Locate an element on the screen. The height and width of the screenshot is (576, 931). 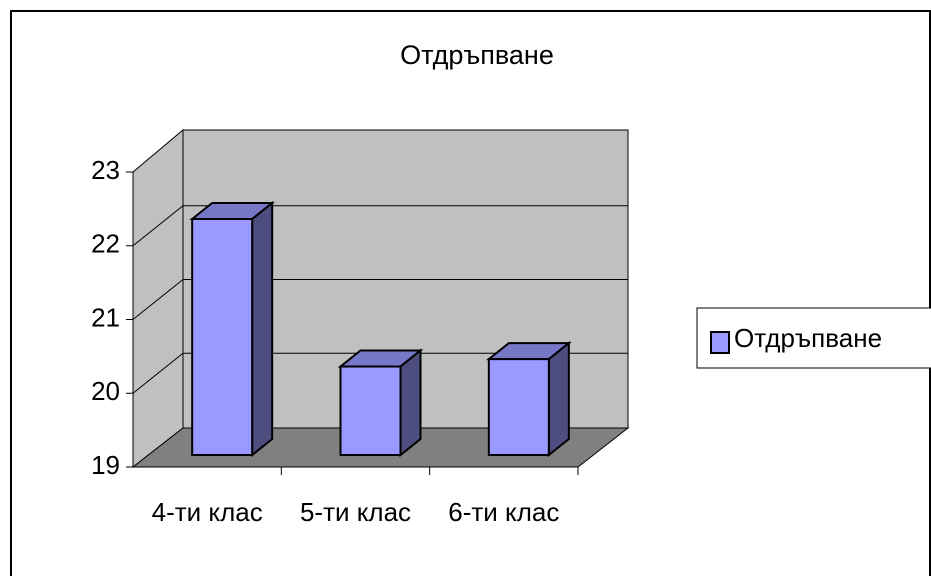
side-wall is located at coordinates (158, 298).